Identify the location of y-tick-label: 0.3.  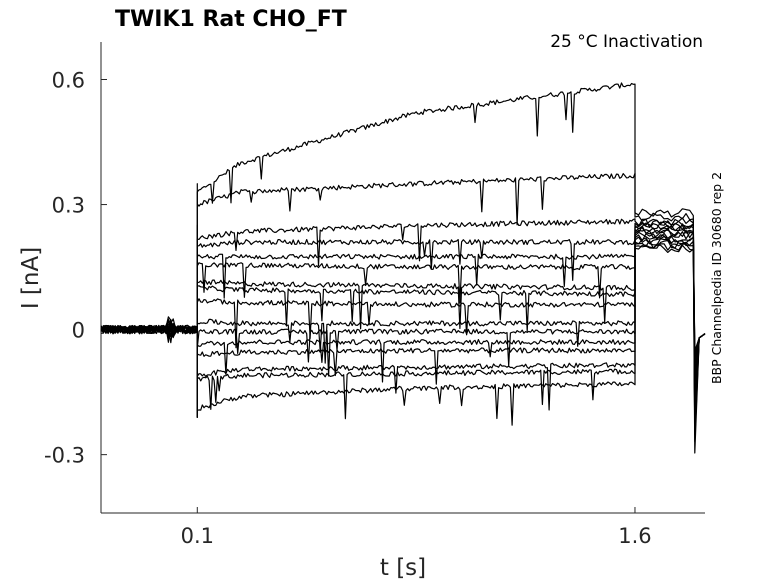
(68, 206).